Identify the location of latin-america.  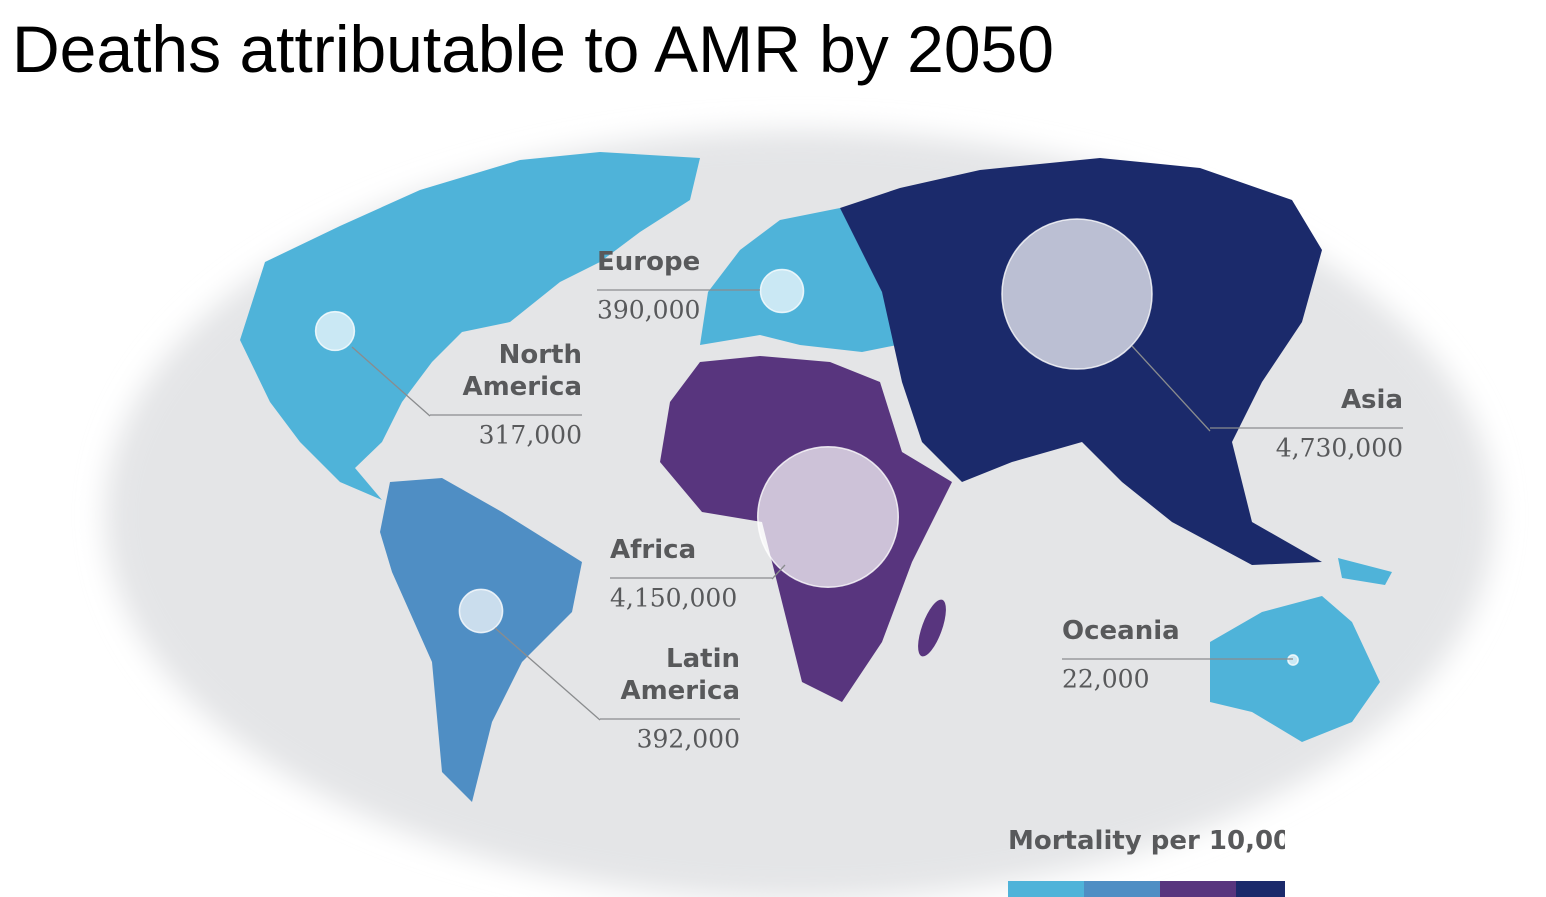
(481, 640).